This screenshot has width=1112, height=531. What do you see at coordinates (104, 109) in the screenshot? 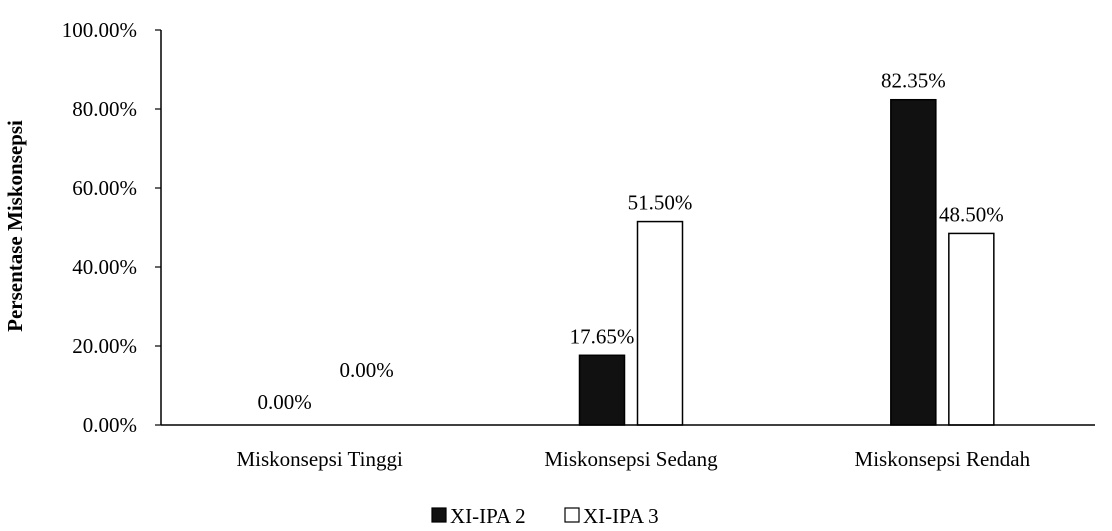
I see `y-tick-label: 80.00%` at bounding box center [104, 109].